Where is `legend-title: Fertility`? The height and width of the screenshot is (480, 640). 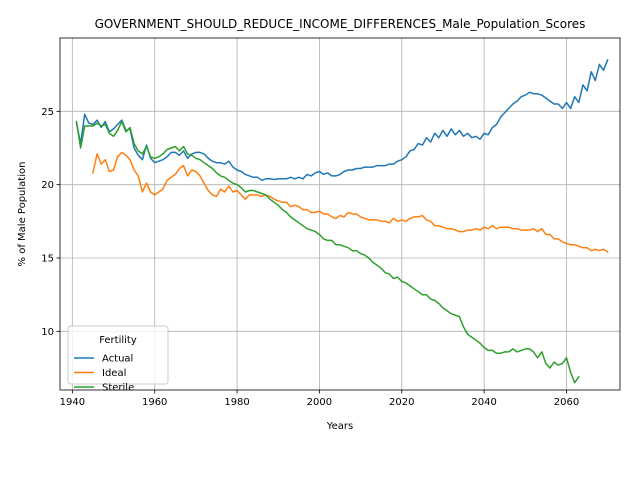
legend-title: Fertility is located at coordinates (118, 340).